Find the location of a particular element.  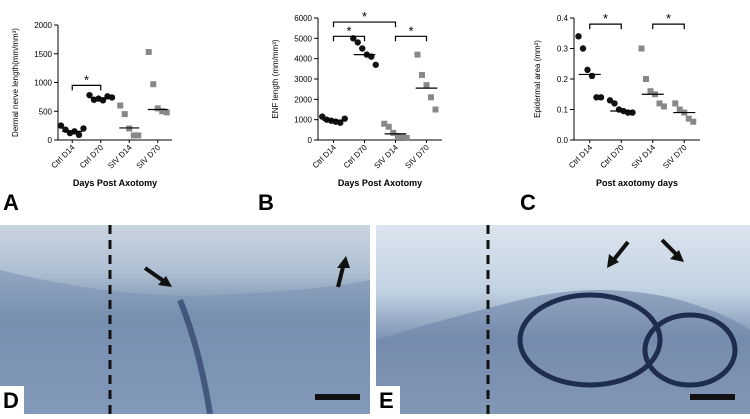

x-axis-label: Post axotomy days is located at coordinates (637, 183).